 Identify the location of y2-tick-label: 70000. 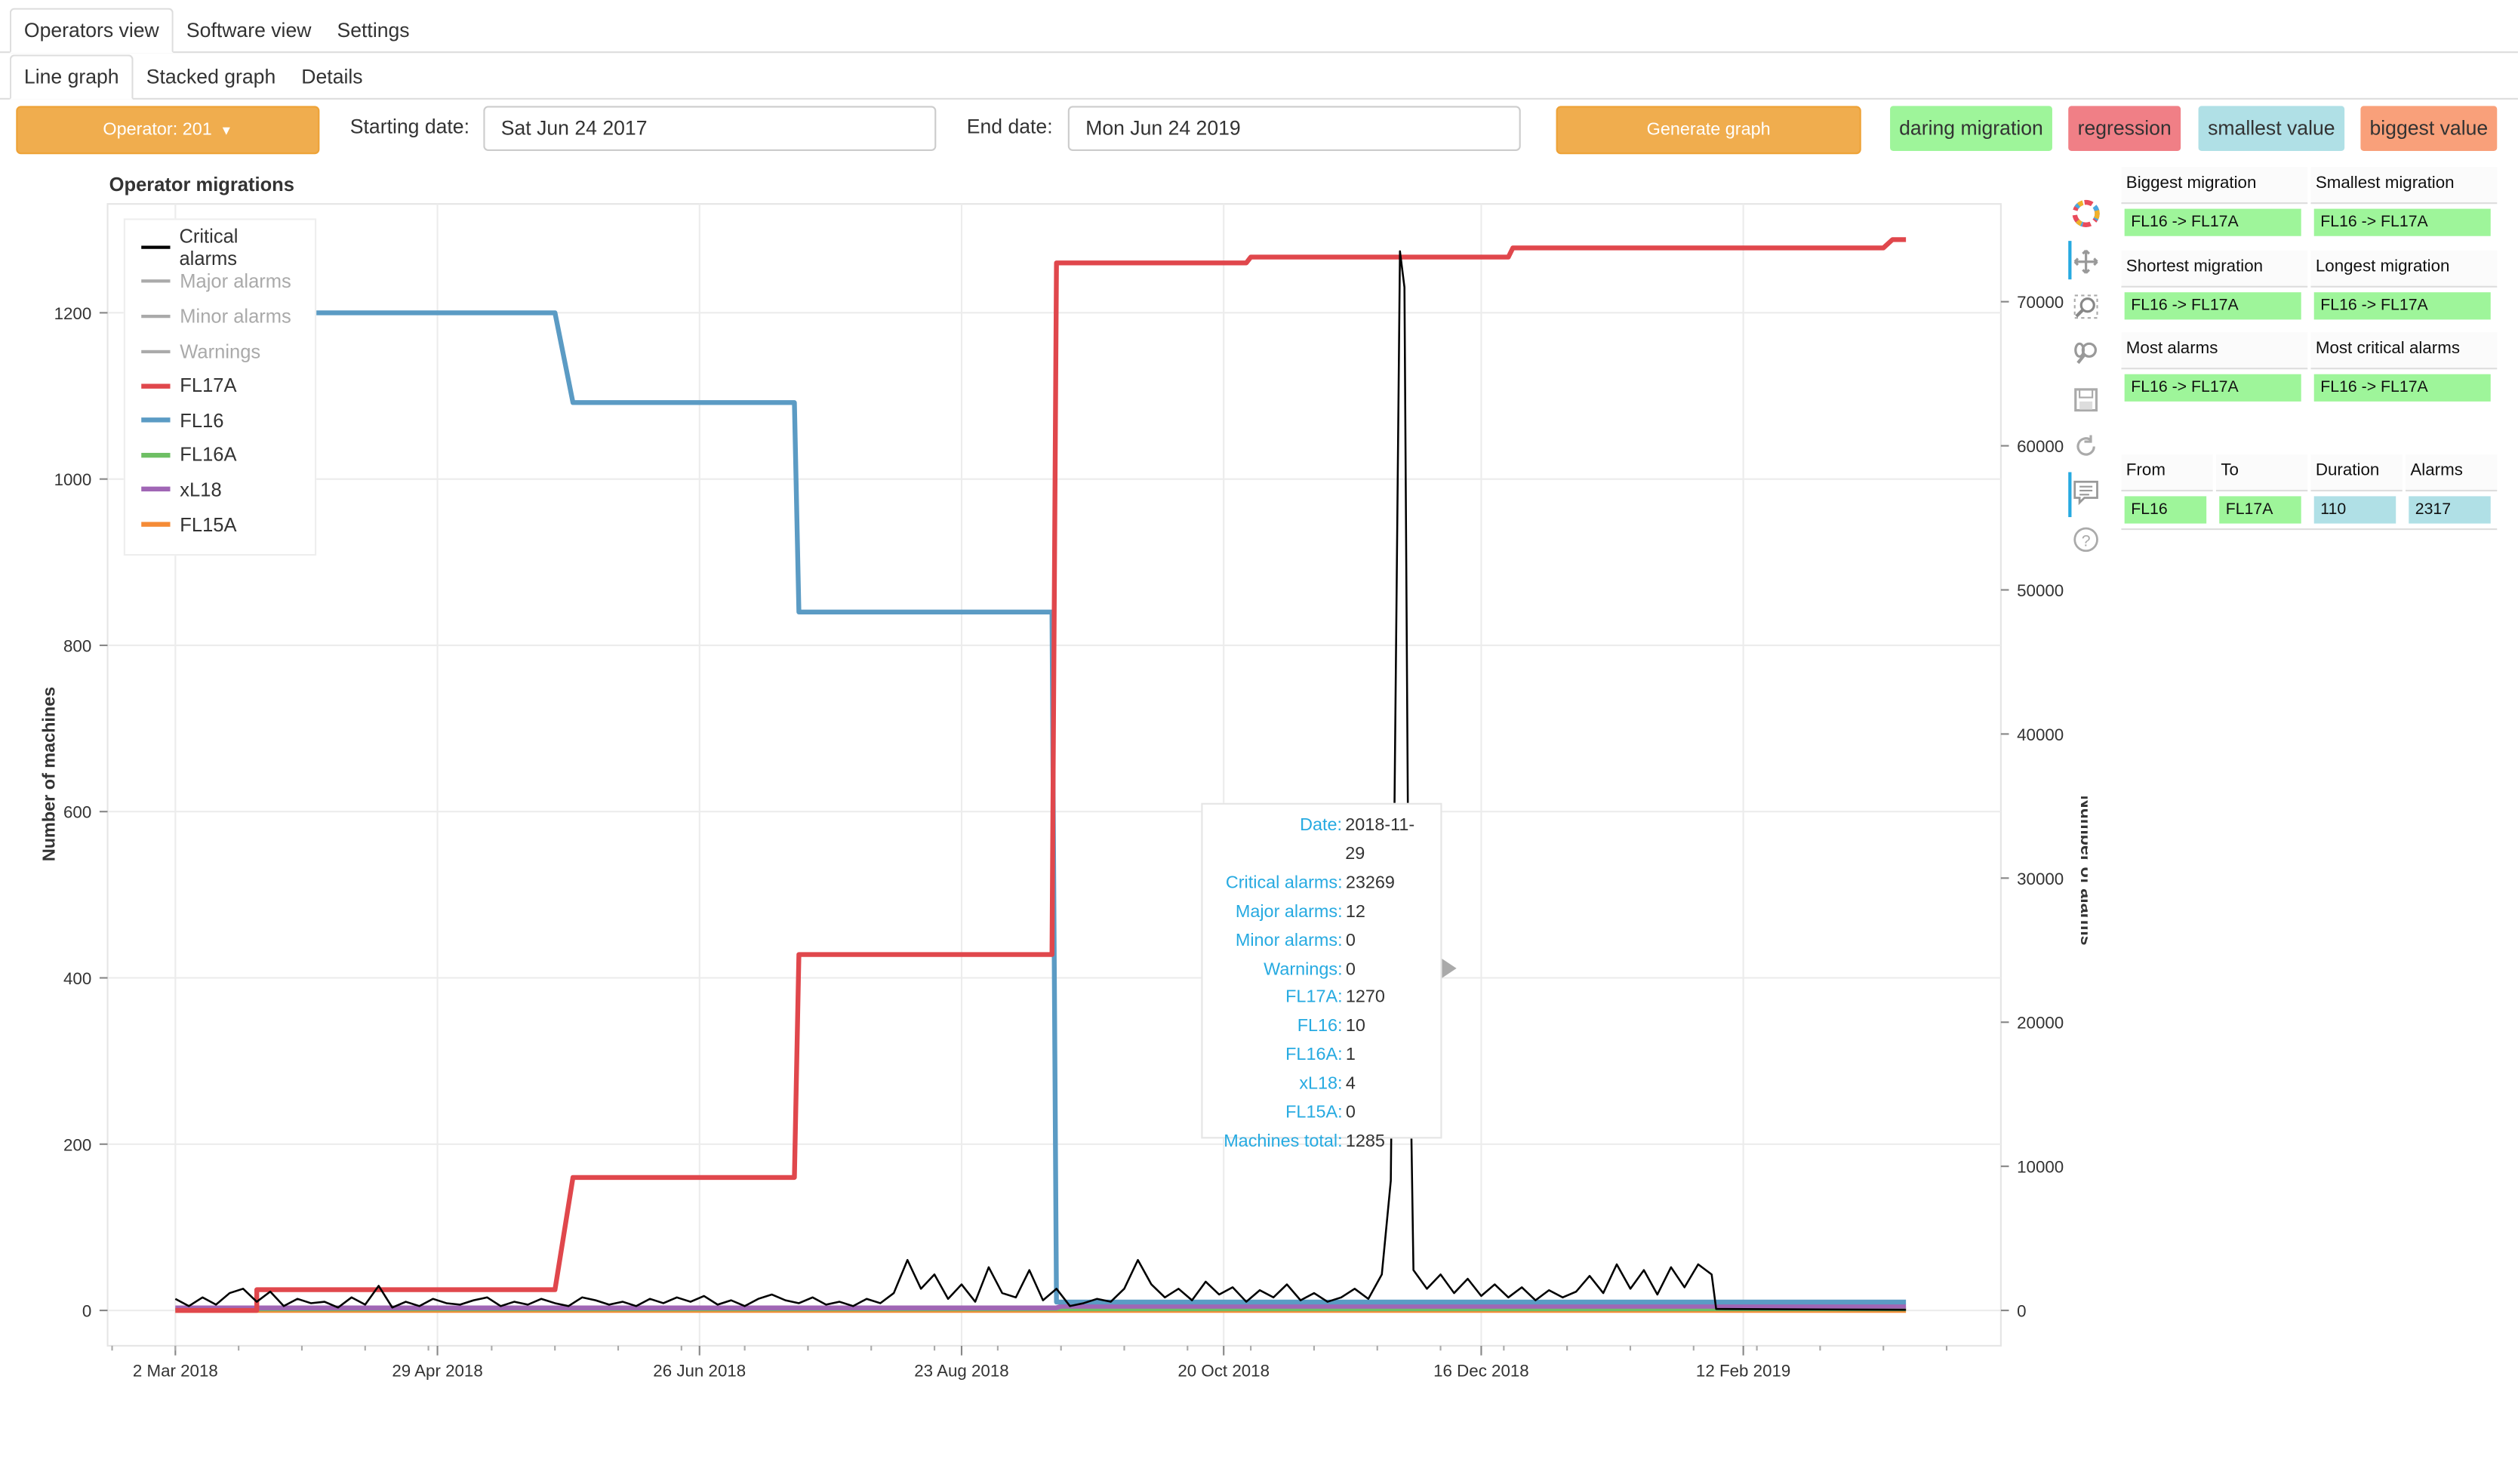
(2040, 302).